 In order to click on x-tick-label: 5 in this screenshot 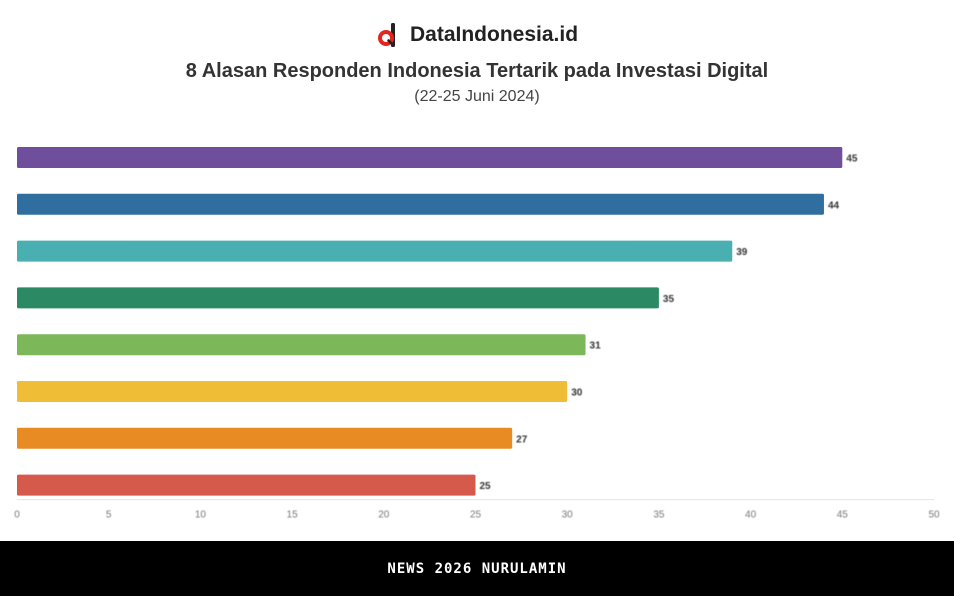, I will do `click(109, 515)`.